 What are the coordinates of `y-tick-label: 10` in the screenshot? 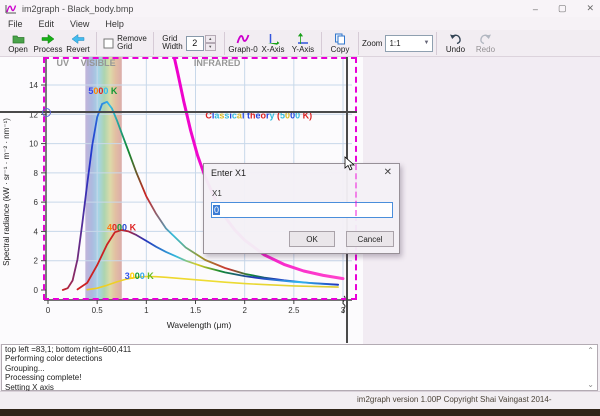 It's located at (33, 144).